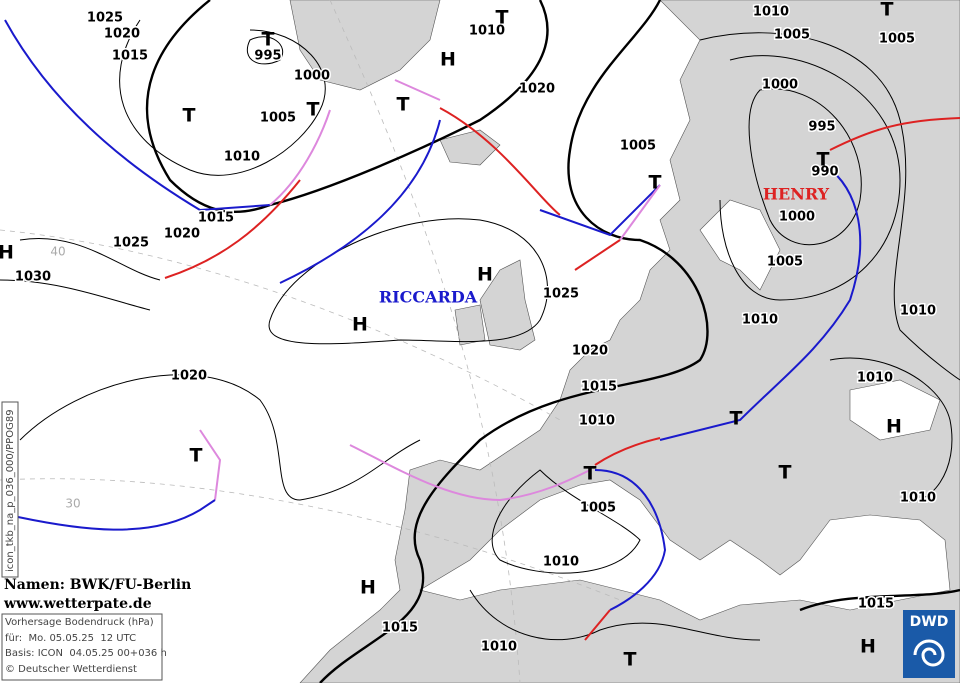 The width and height of the screenshot is (960, 683). Describe the element at coordinates (824, 172) in the screenshot. I see `isobar-label: 990` at that location.